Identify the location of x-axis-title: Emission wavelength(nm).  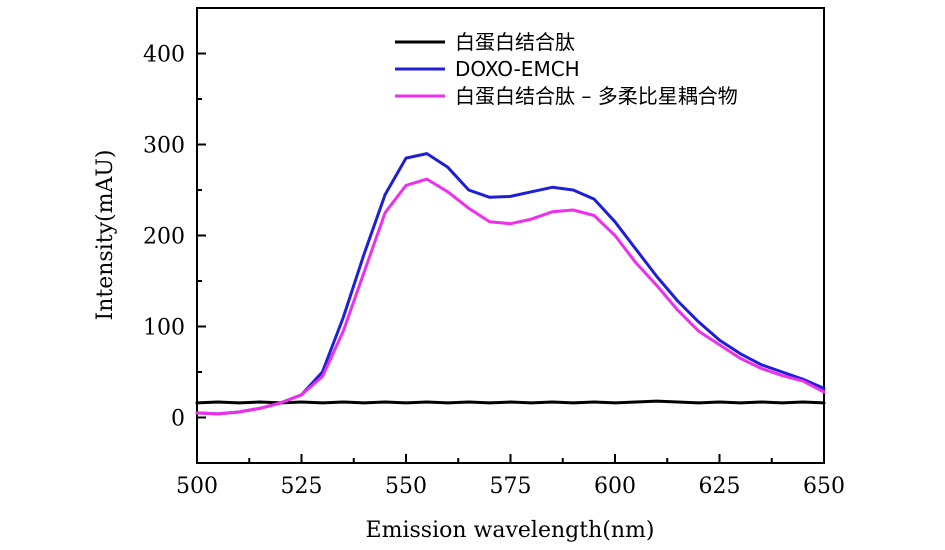
(510, 530).